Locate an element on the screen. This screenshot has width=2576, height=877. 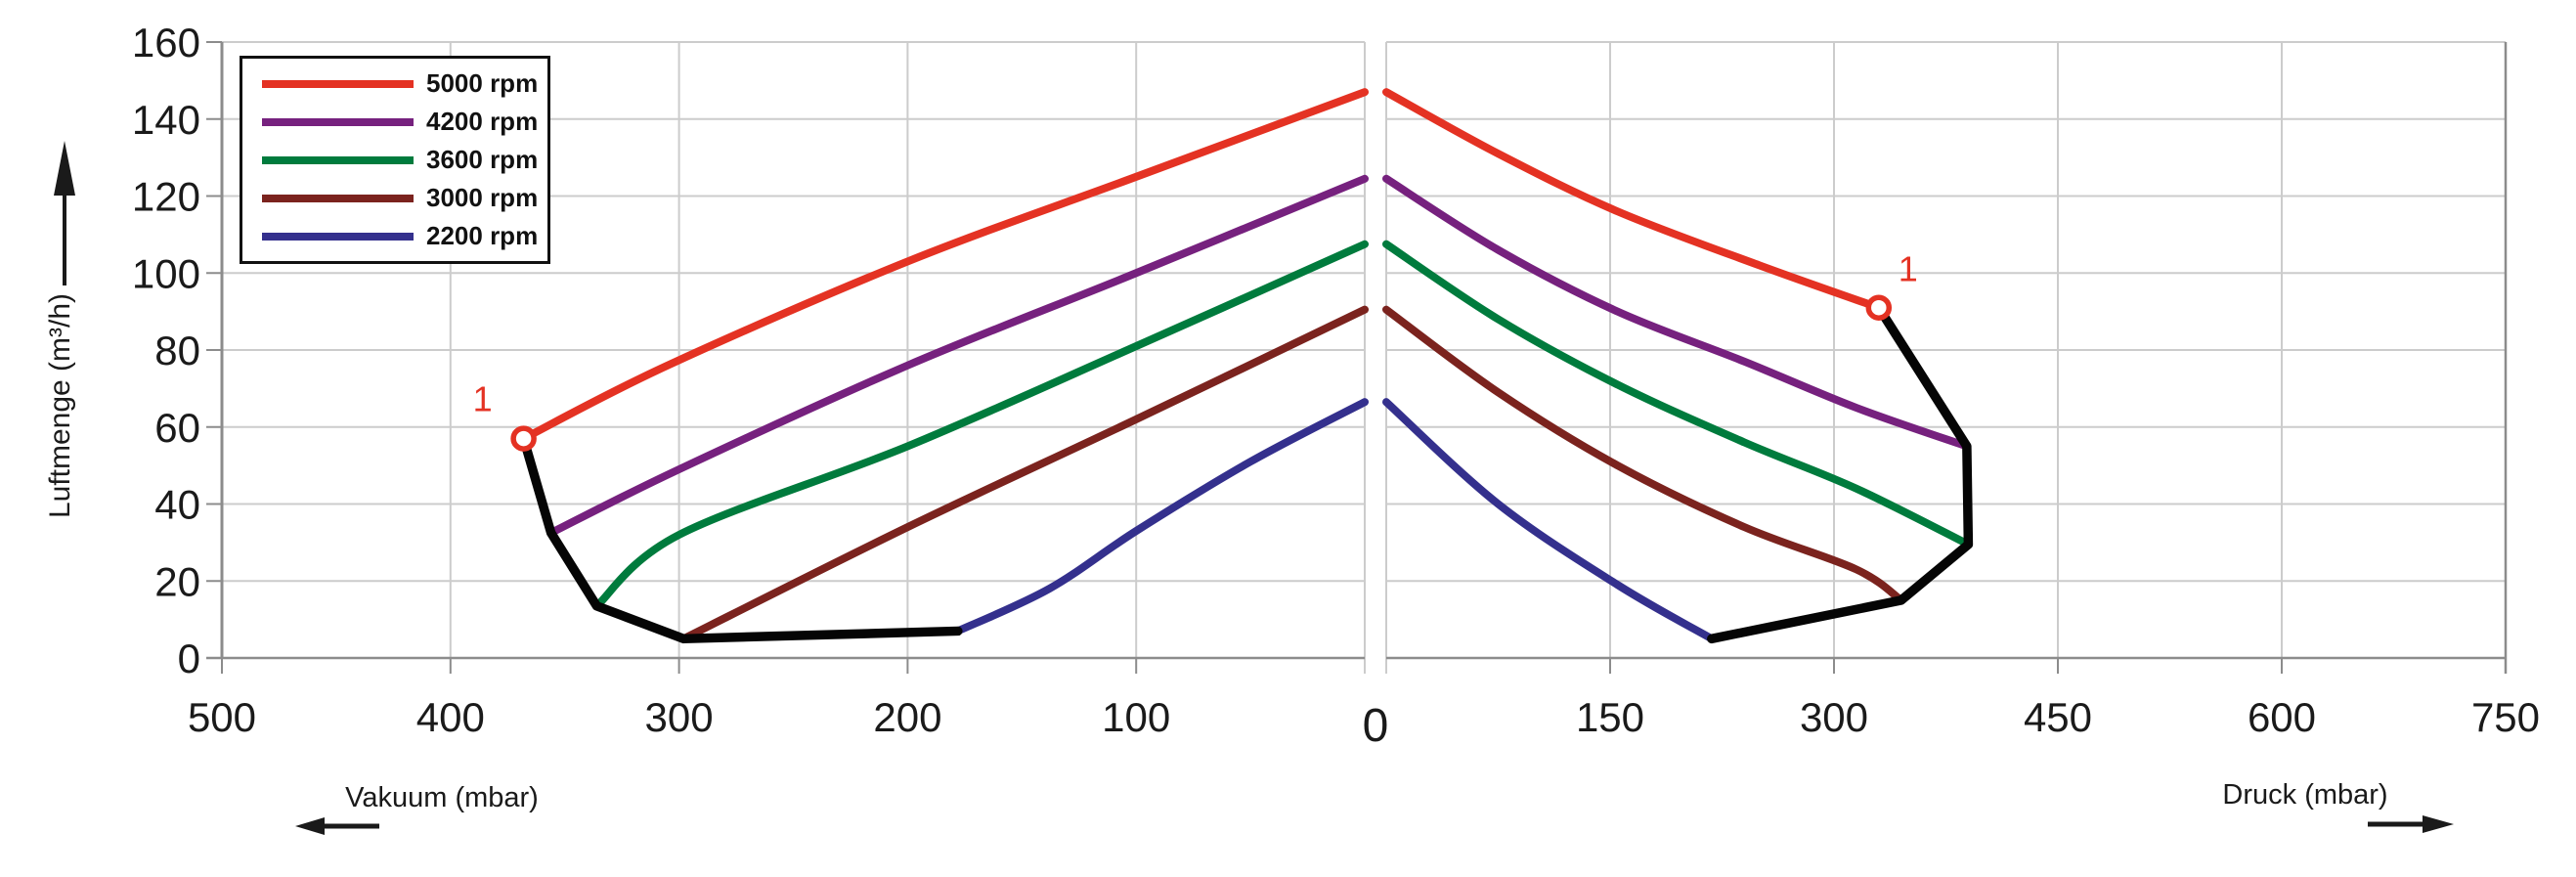
x-tick-label-druck: 600 is located at coordinates (2282, 717).